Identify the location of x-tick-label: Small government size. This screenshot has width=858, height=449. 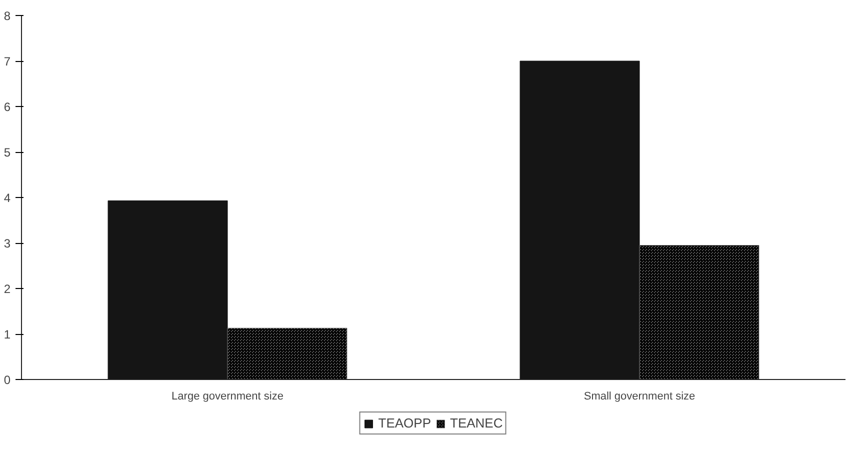
(640, 396).